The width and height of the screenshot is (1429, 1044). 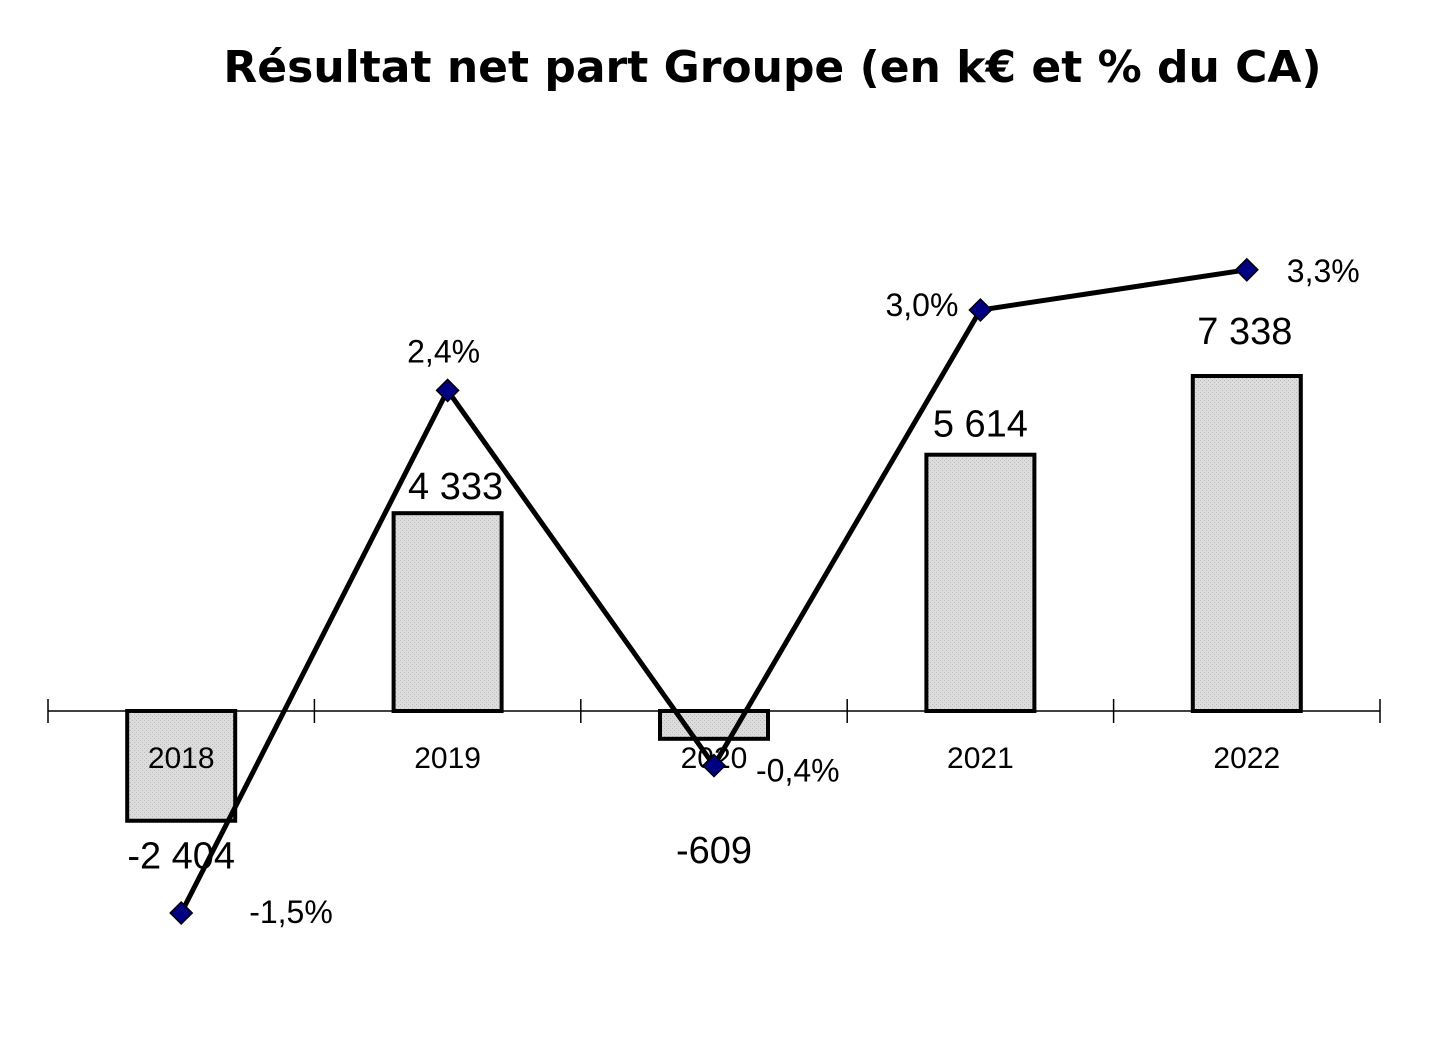 What do you see at coordinates (1246, 543) in the screenshot?
I see `bar-2022` at bounding box center [1246, 543].